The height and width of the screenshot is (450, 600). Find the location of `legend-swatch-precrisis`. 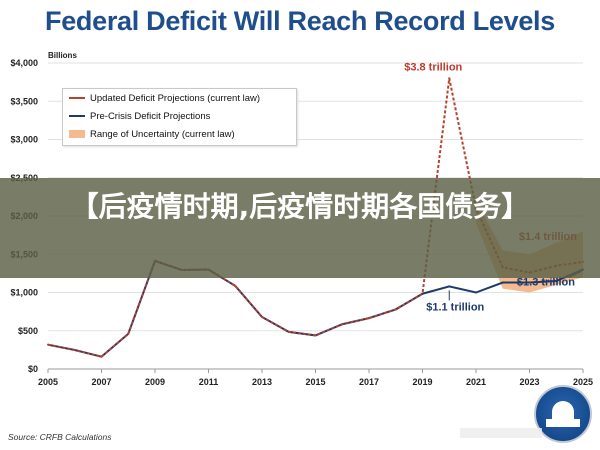

legend-swatch-precrisis is located at coordinates (77, 116).